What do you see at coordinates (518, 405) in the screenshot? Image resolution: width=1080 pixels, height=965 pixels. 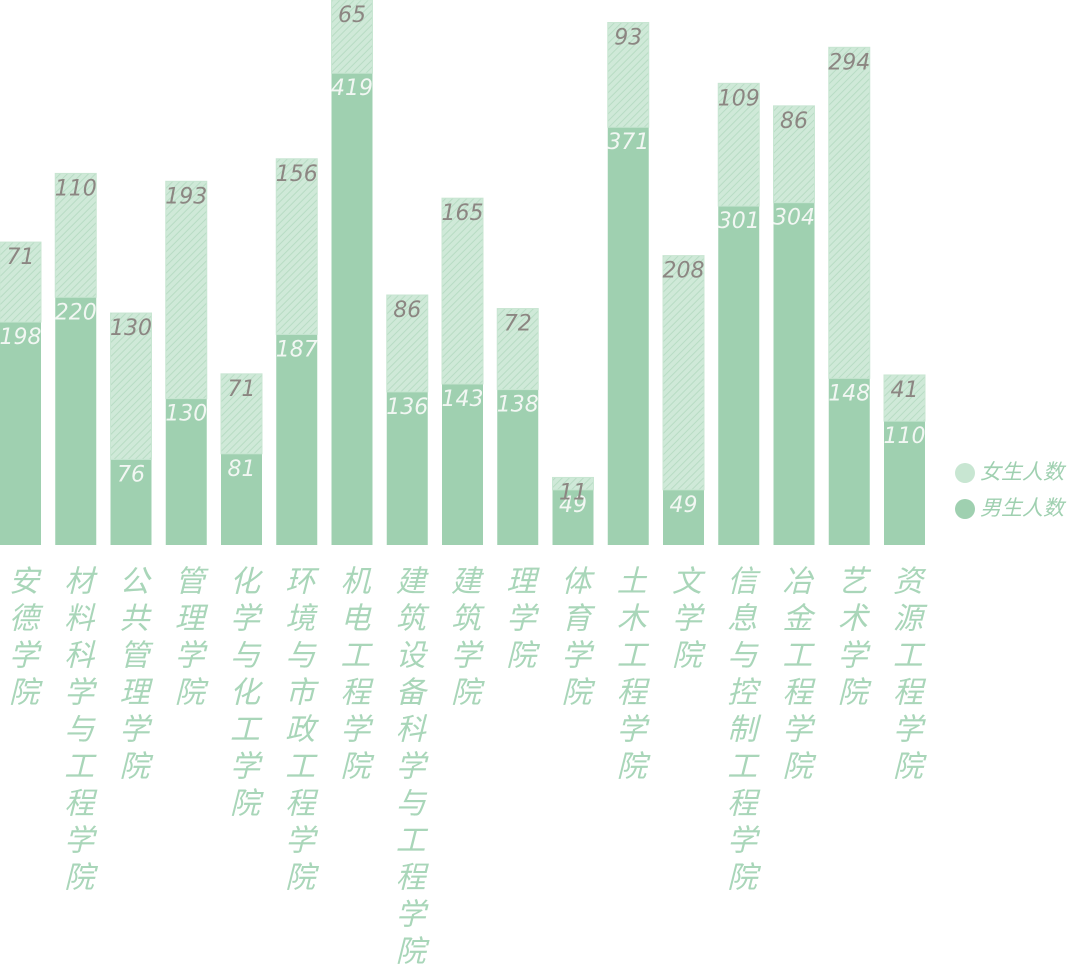 I see `value-label: 138` at bounding box center [518, 405].